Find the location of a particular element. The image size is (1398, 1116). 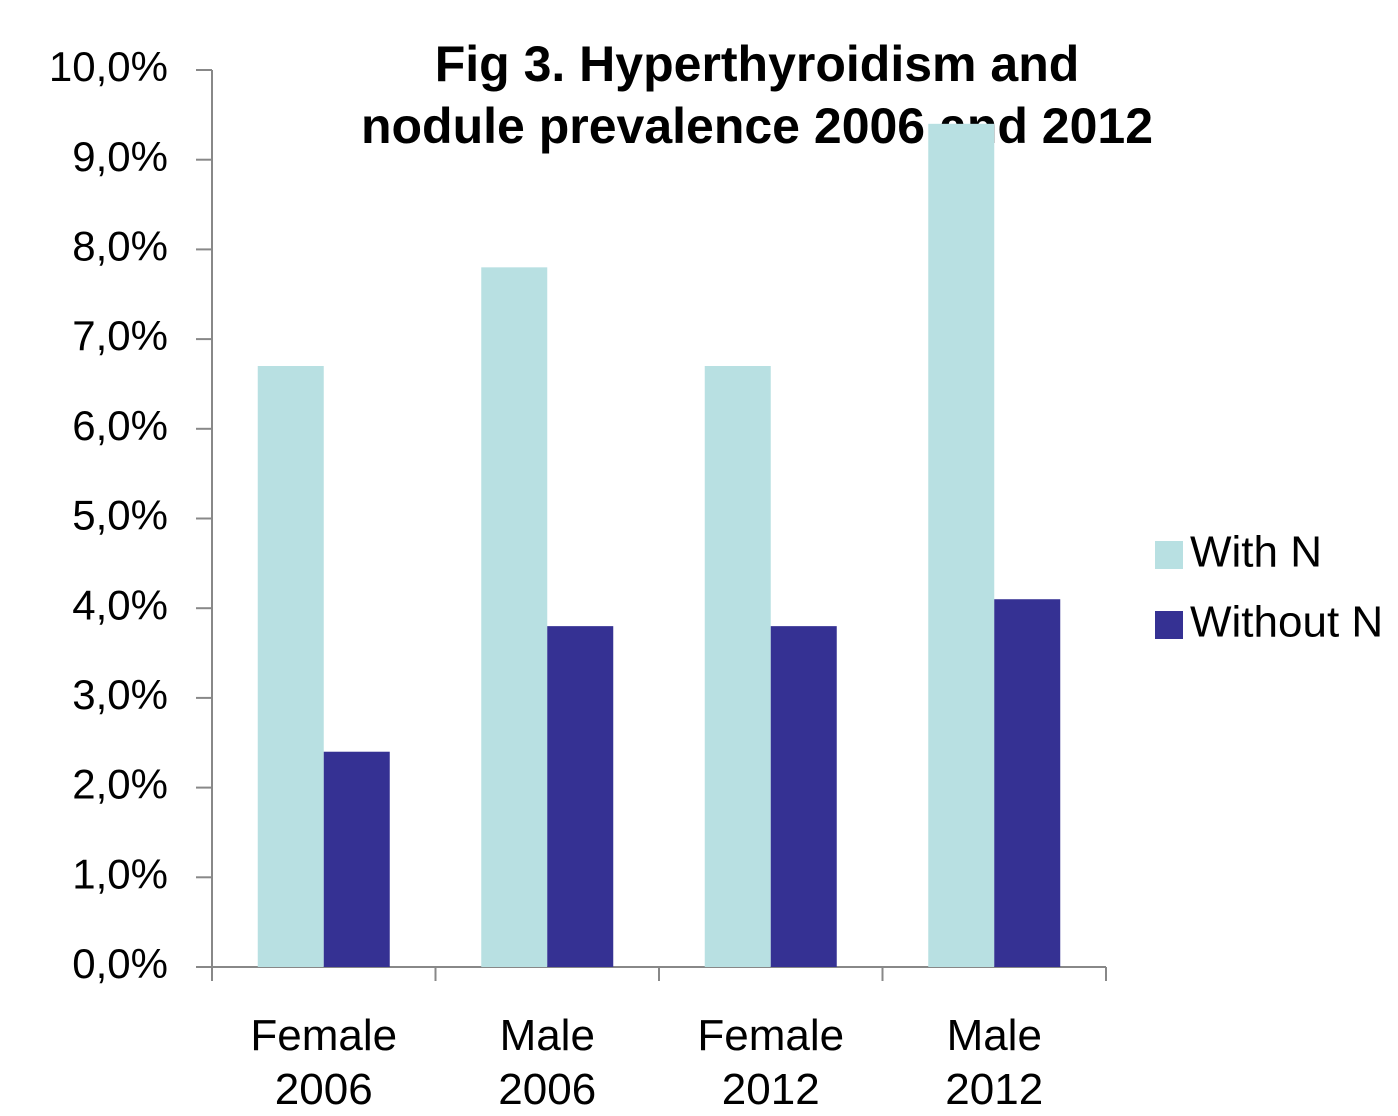

y-tick-label: 0,0% is located at coordinates (120, 963).